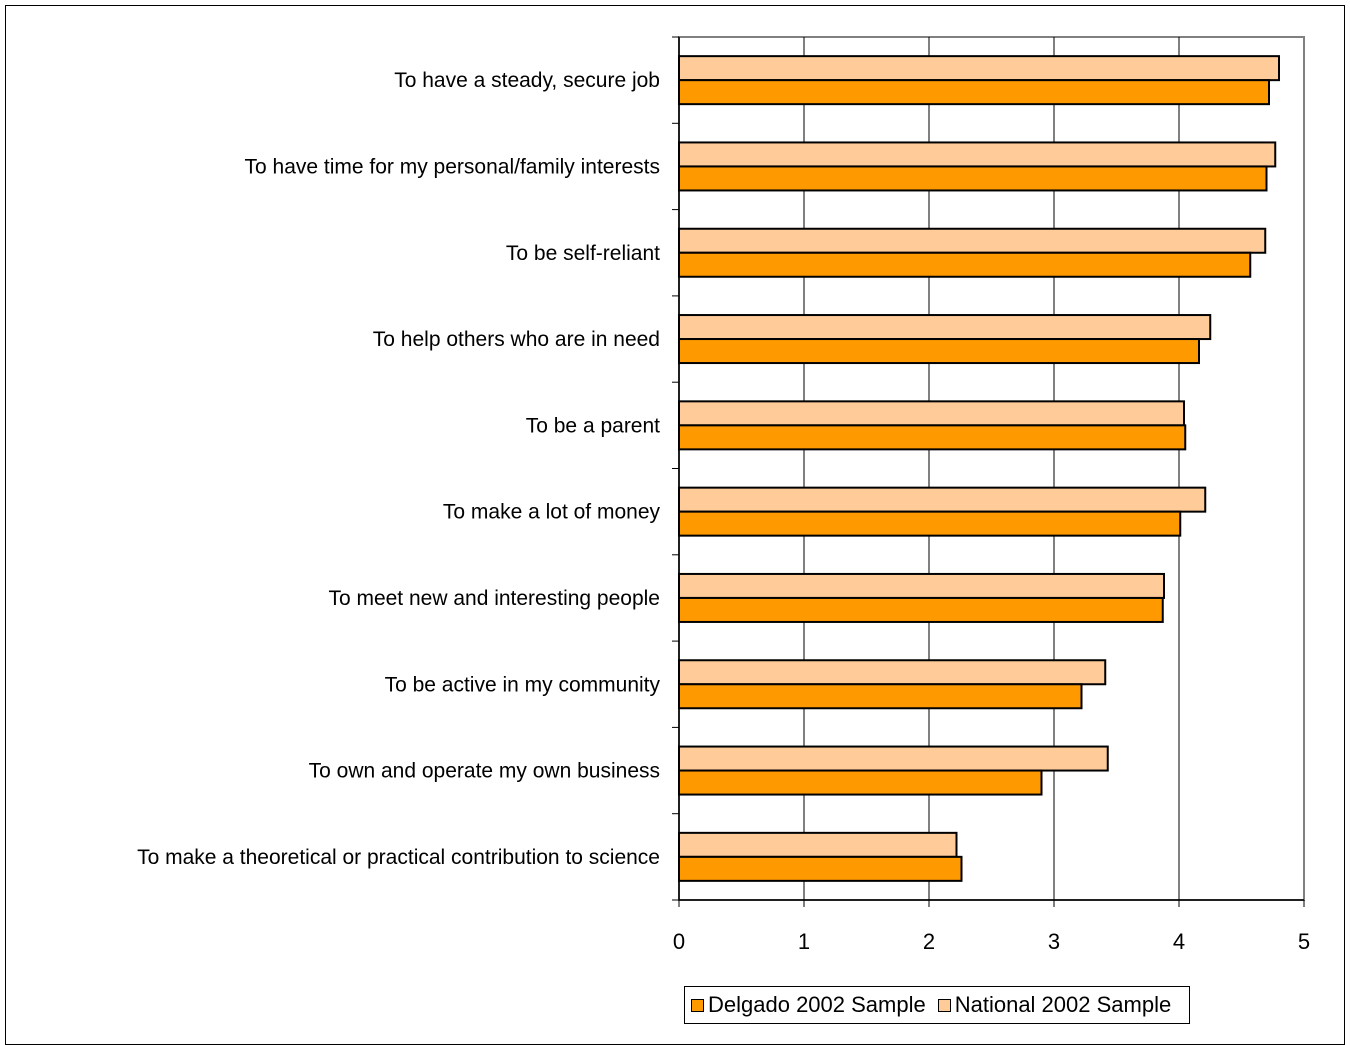 The width and height of the screenshot is (1350, 1045). What do you see at coordinates (494, 598) in the screenshot?
I see `category-label: To meet new and interesting people` at bounding box center [494, 598].